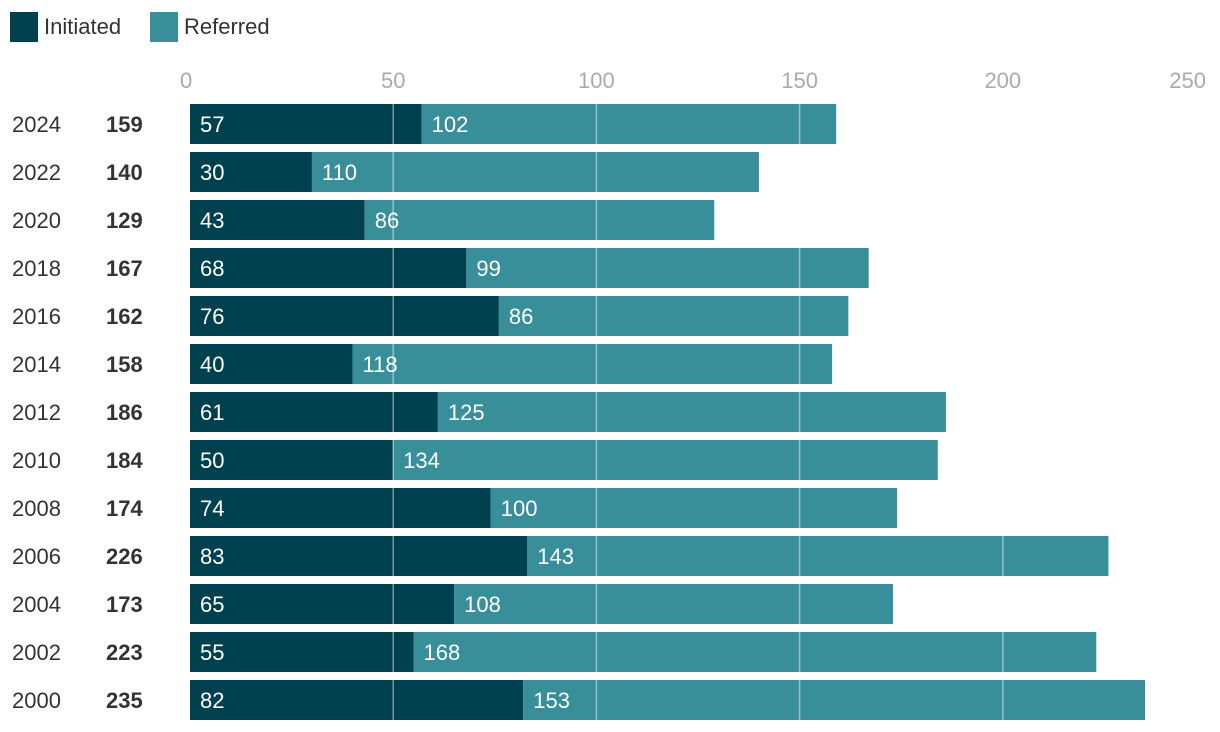  I want to click on total-label: 129, so click(124, 220).